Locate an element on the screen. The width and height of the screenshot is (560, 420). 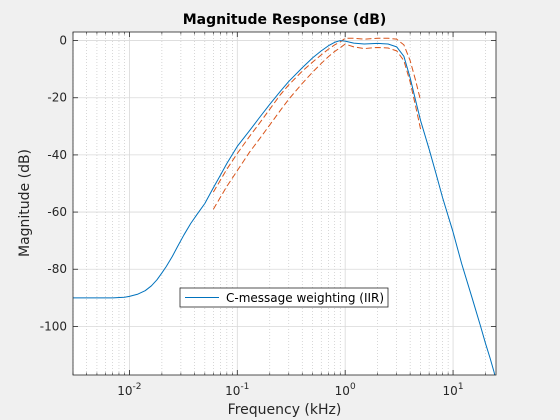
legend: C-message weighting (IIR) is located at coordinates (284, 297).